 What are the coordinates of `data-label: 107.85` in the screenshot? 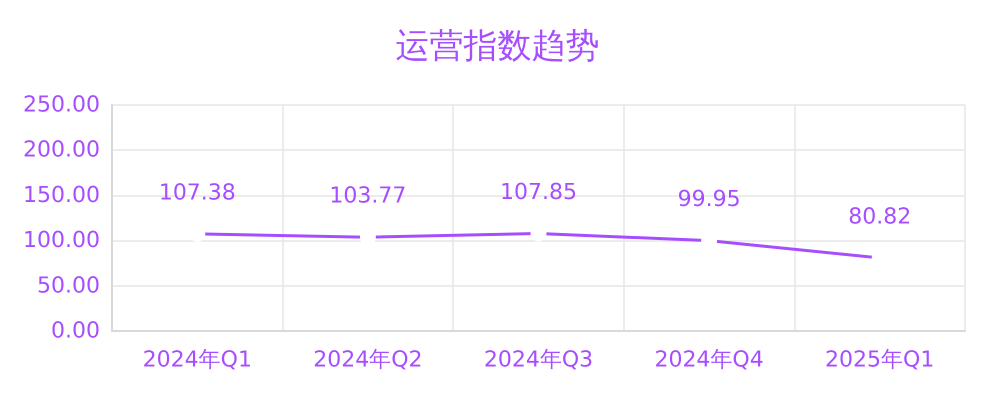 It's located at (538, 193).